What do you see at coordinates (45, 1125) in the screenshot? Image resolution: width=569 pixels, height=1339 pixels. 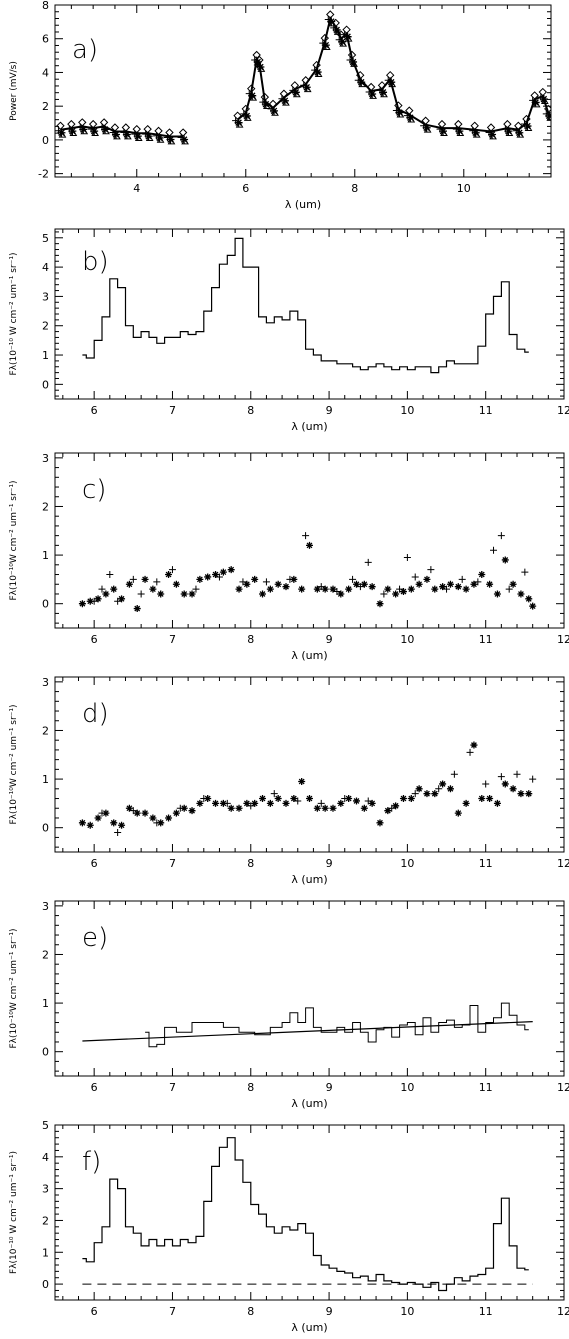 I see `y-tick-label: 5` at bounding box center [45, 1125].